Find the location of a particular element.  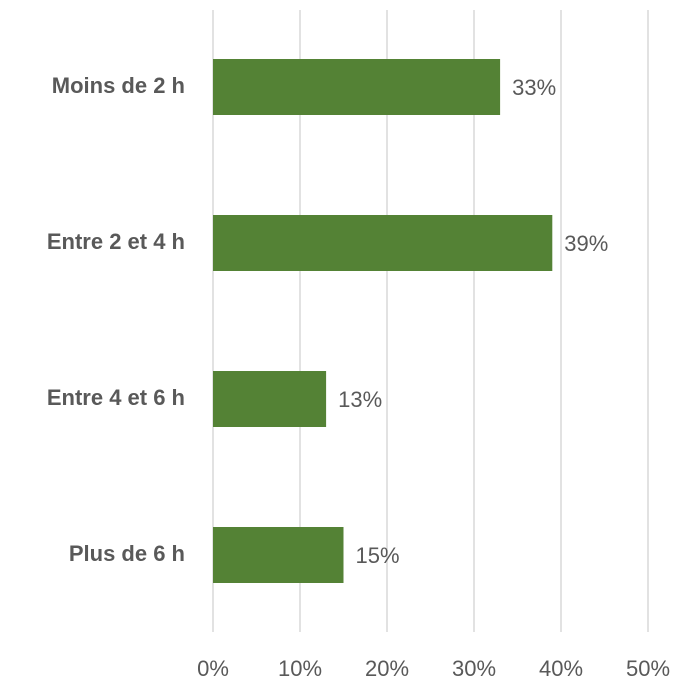

y-tick-label: Plus de 6 h is located at coordinates (127, 553).